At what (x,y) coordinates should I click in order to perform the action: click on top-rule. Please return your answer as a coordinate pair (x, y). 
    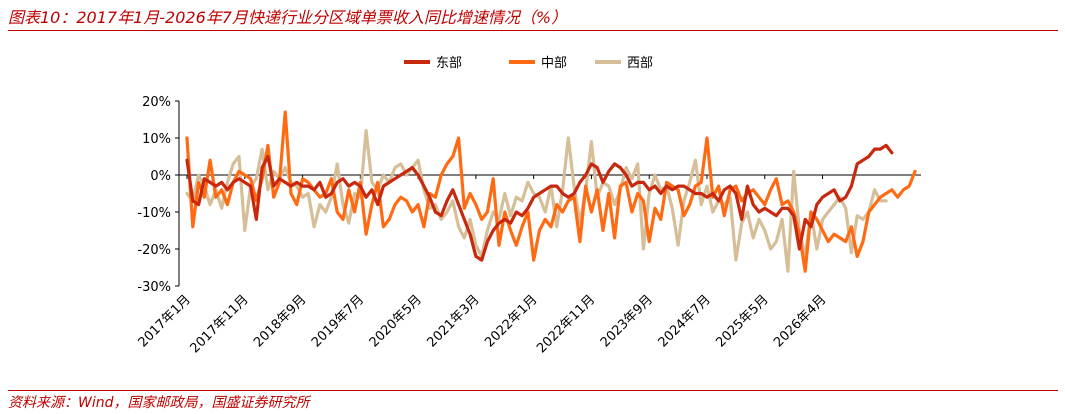
    Looking at the image, I should click on (533, 30).